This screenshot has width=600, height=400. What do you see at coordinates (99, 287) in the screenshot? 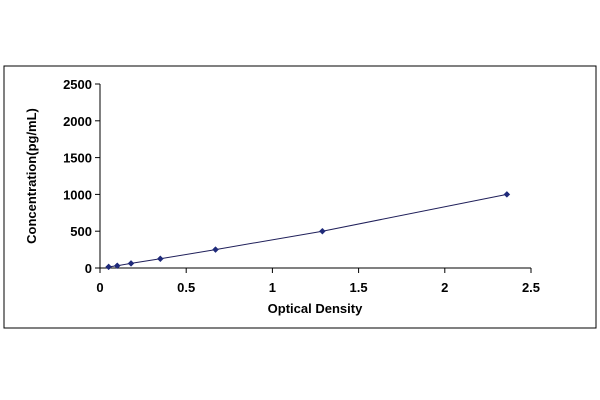
I see `x-tick-label: 0` at bounding box center [99, 287].